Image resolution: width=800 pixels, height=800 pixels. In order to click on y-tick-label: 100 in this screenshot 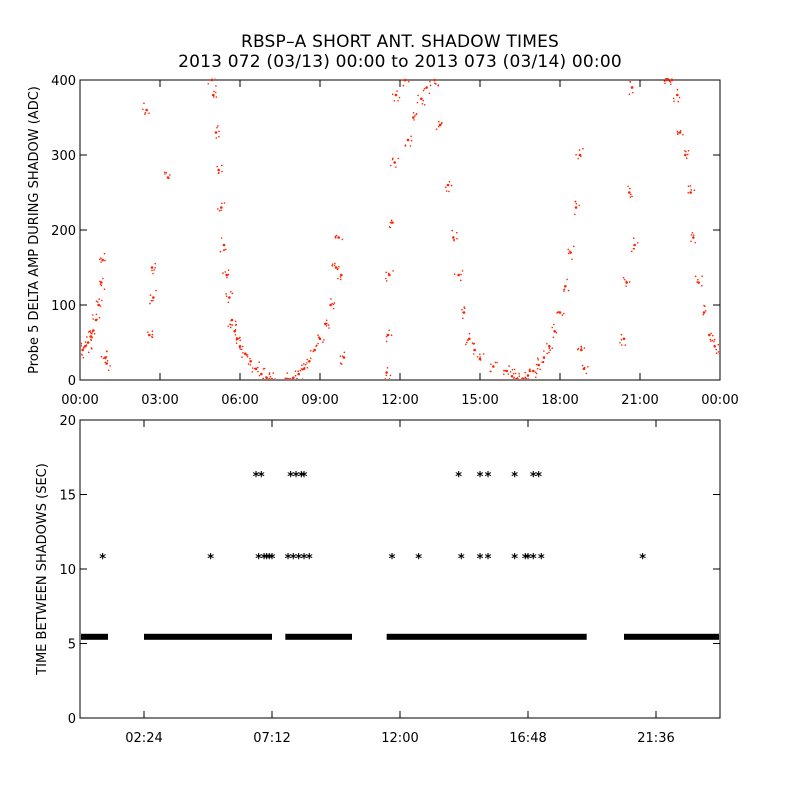, I will do `click(63, 306)`.